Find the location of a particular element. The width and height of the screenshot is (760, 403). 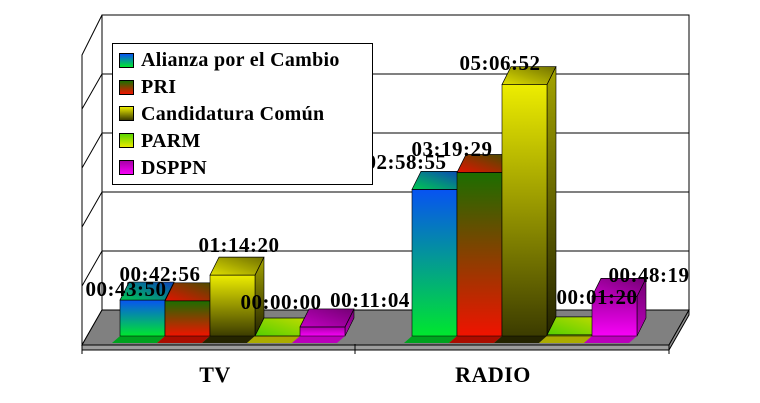

floor-front is located at coordinates (375, 347).